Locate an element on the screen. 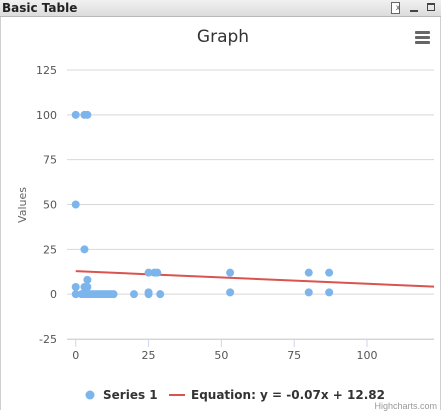 This screenshot has height=411, width=441. legend-item-series-1: Series 1 is located at coordinates (121, 395).